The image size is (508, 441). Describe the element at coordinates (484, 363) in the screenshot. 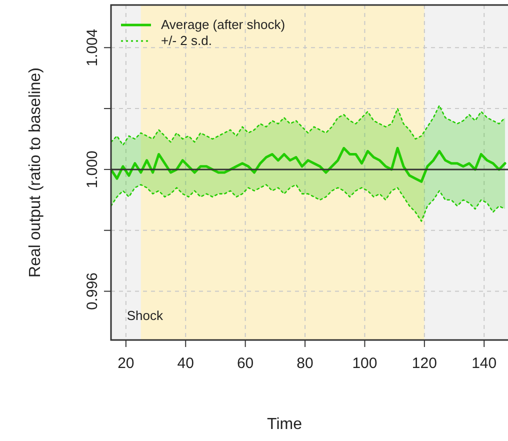

I see `x-tick-label: 140` at that location.